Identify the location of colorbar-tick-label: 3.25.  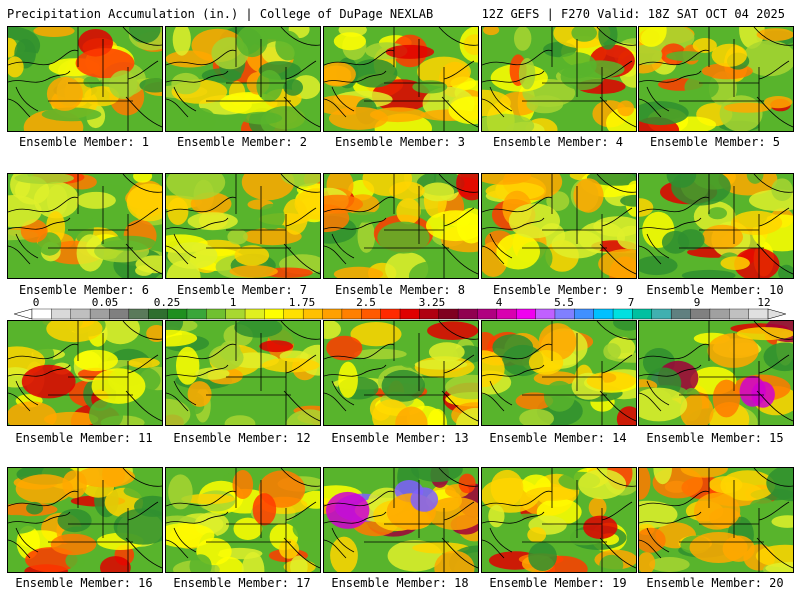
(432, 302).